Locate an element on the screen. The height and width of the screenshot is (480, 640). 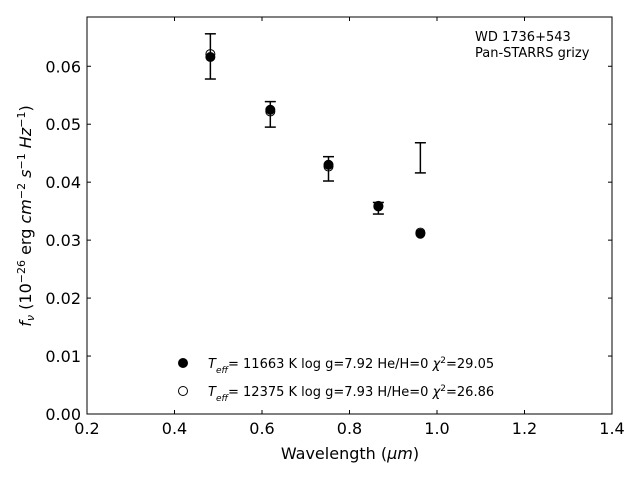
y-label-erg: erg is located at coordinates (25, 242).